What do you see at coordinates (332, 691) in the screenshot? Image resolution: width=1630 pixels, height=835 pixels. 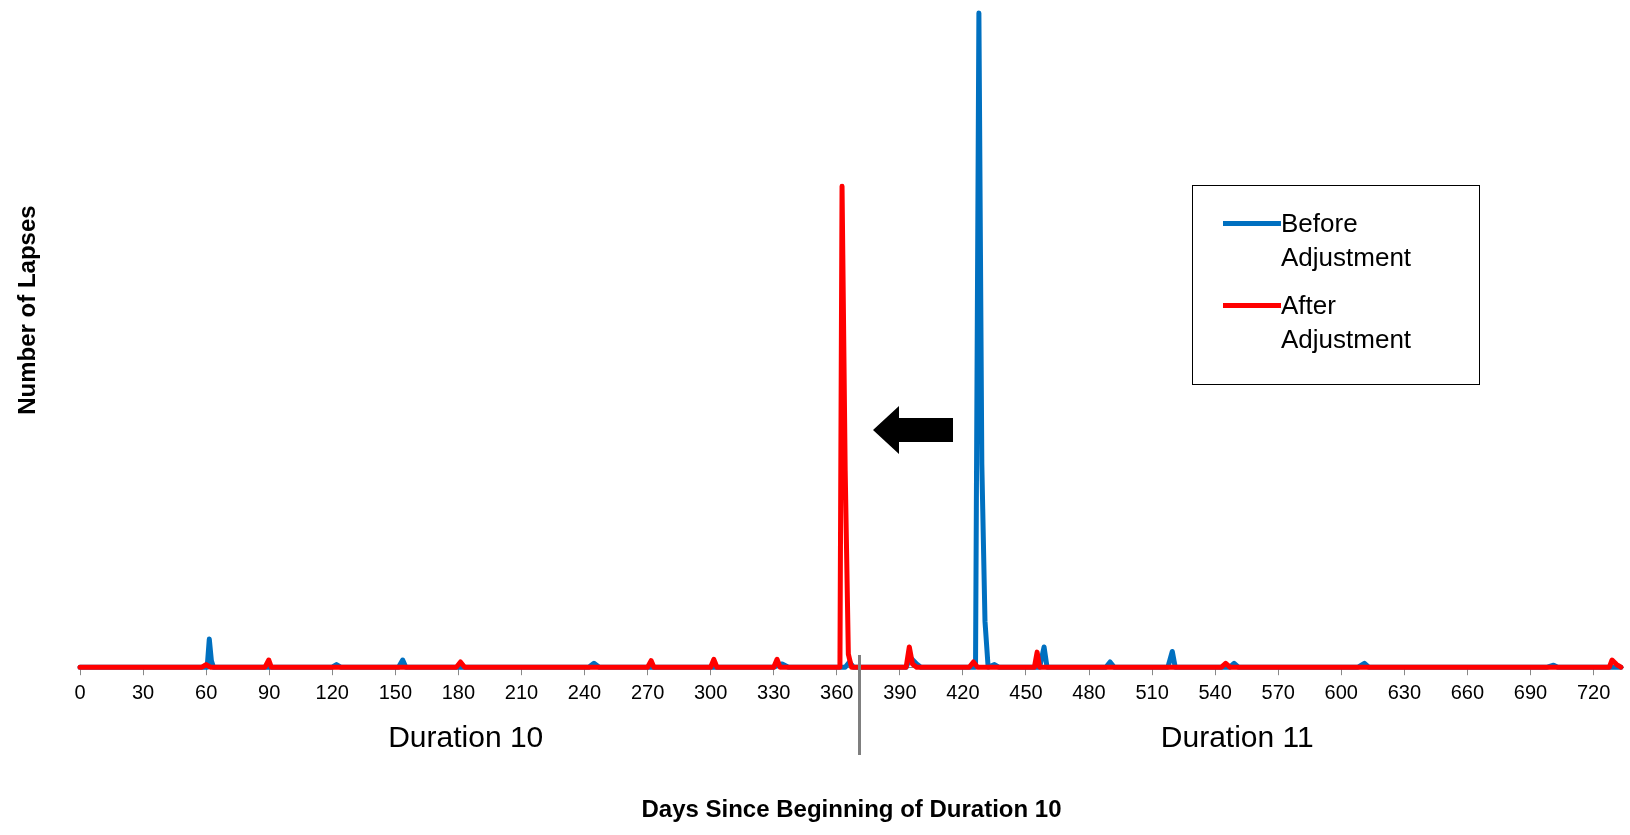 I see `x-tick-label: 120` at bounding box center [332, 691].